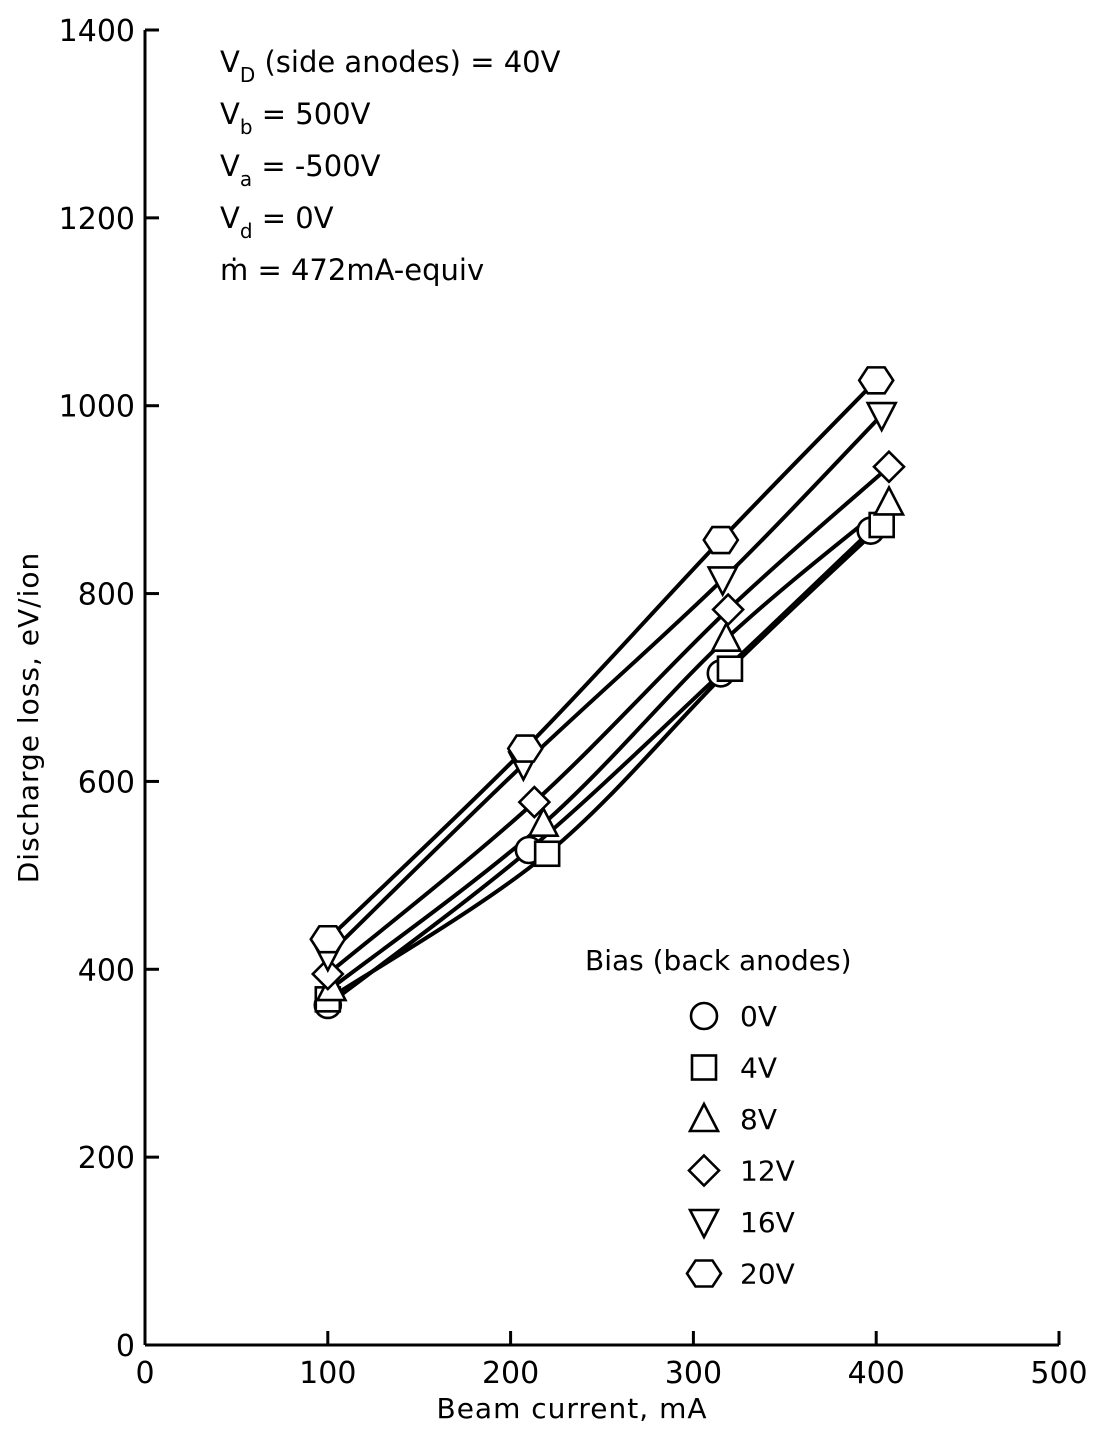  I want to click on x-tick-label: 500, so click(1058, 1373).